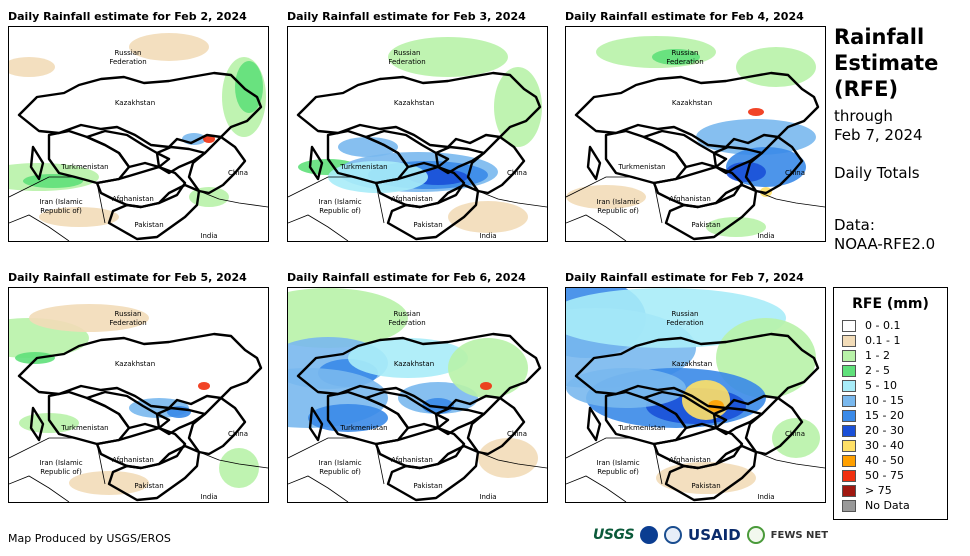 Image resolution: width=970 pixels, height=556 pixels. I want to click on legend-item: 20 - 30, so click(873, 430).